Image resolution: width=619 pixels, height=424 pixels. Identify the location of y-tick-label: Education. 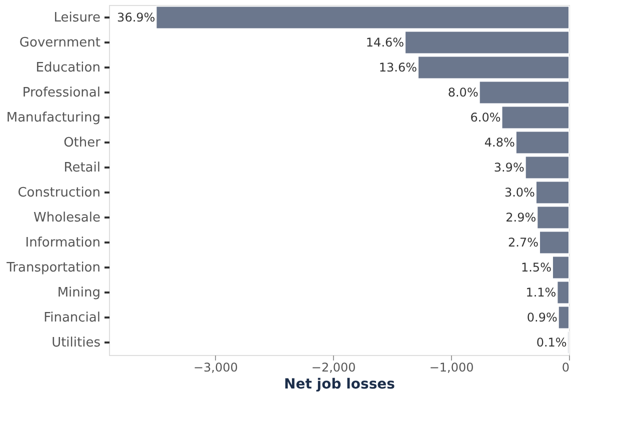
(68, 68).